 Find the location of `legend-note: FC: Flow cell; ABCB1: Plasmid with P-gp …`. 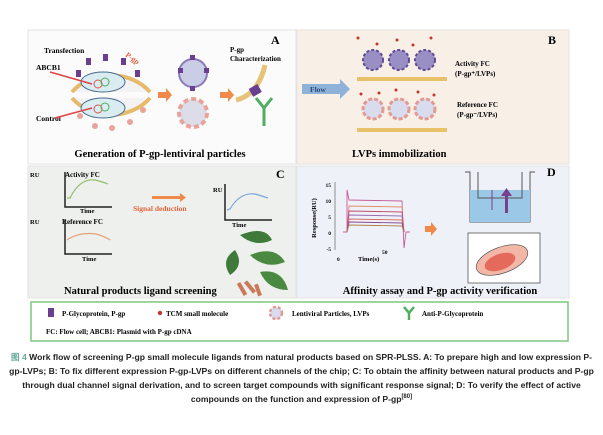

legend-note: FC: Flow cell; ABCB1: Plasmid with P-gp … is located at coordinates (119, 332).